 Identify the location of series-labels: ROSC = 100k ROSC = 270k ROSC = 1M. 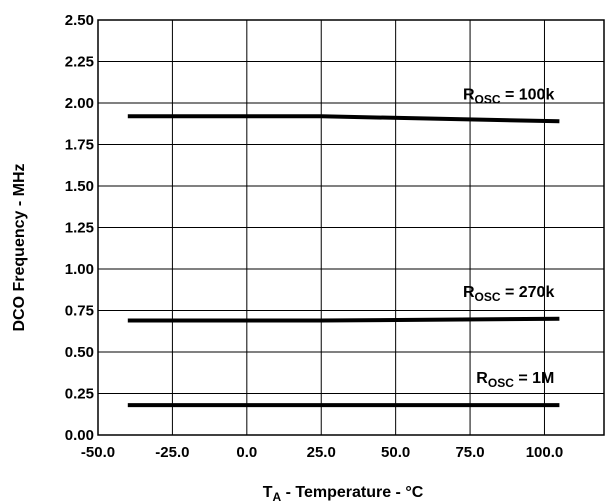
(509, 238).